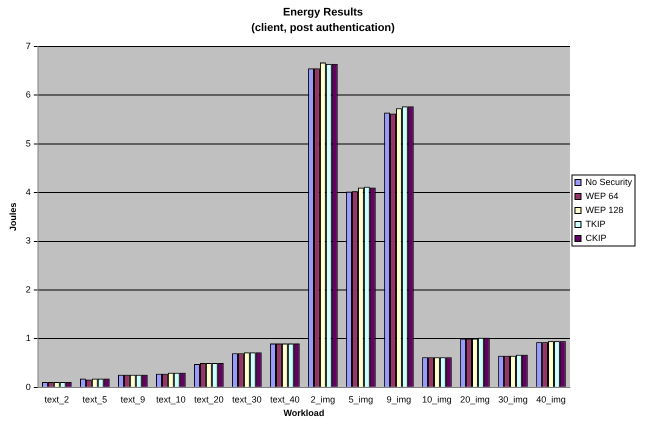 The height and width of the screenshot is (421, 646). What do you see at coordinates (28, 338) in the screenshot?
I see `y-tick-label: 1` at bounding box center [28, 338].